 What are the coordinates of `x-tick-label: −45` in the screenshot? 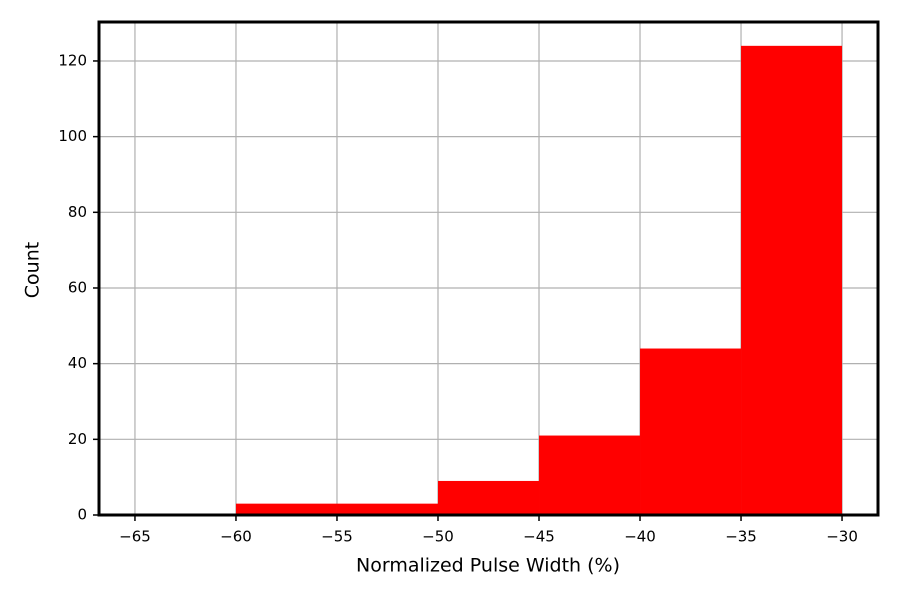 It's located at (539, 537).